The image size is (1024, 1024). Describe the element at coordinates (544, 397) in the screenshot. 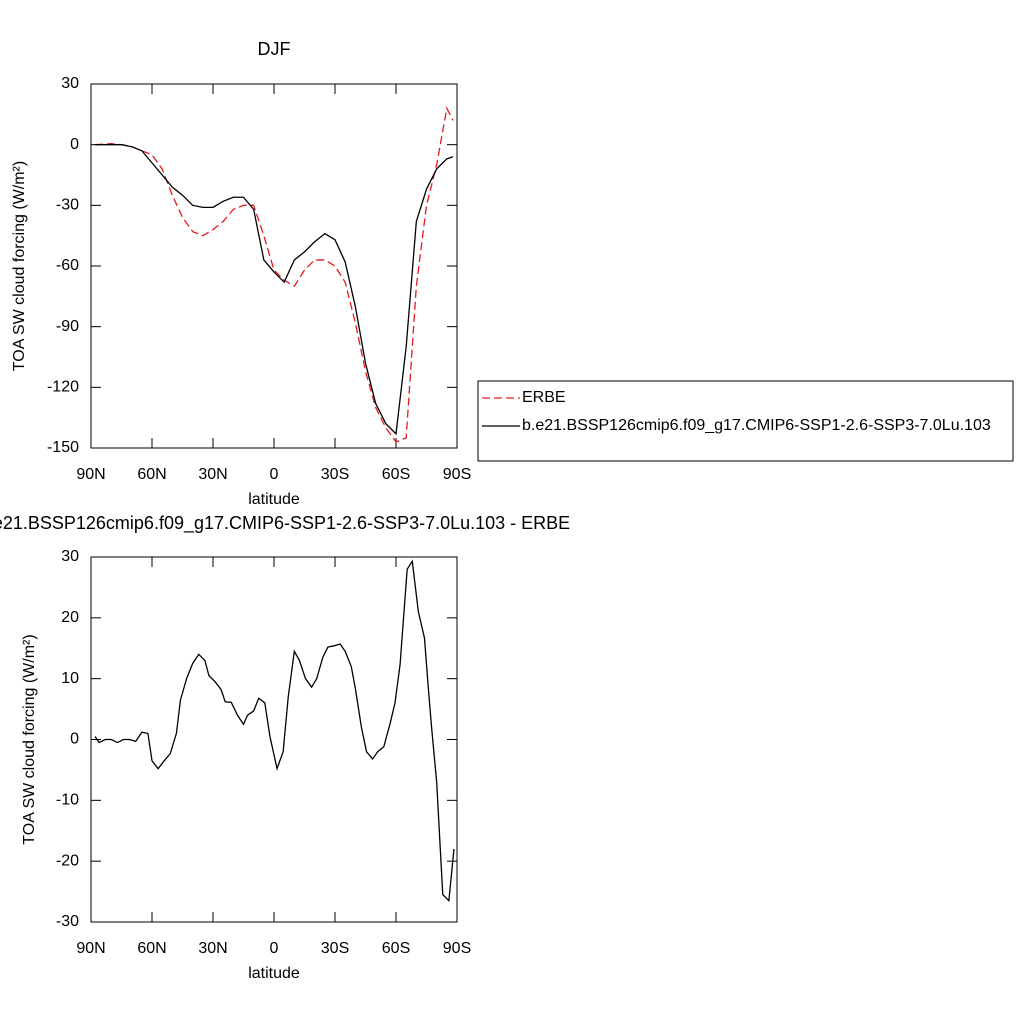

I see `legend-label: ERBE` at that location.